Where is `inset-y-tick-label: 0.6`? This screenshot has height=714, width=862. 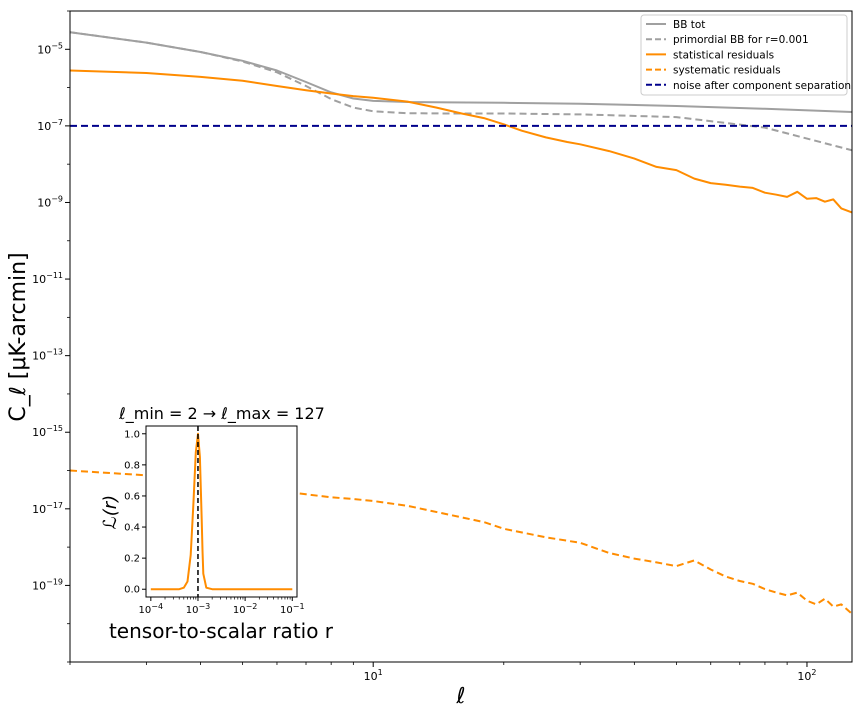
inset-y-tick-label: 0.6 is located at coordinates (132, 496).